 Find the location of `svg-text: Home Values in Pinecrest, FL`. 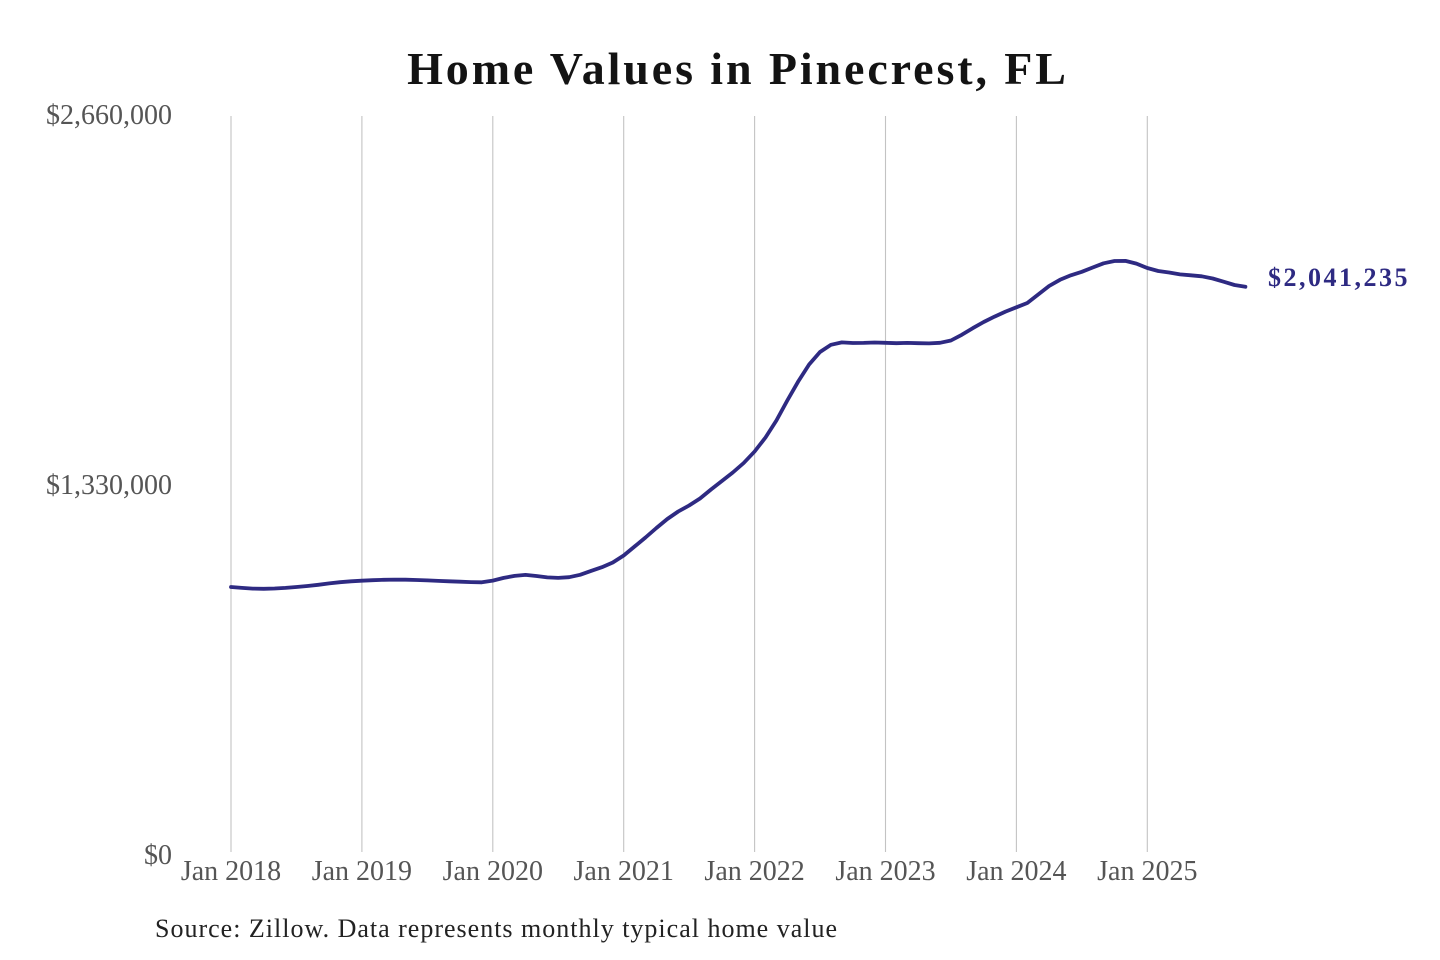

svg-text: Home Values in Pinecrest, FL is located at coordinates (738, 68).